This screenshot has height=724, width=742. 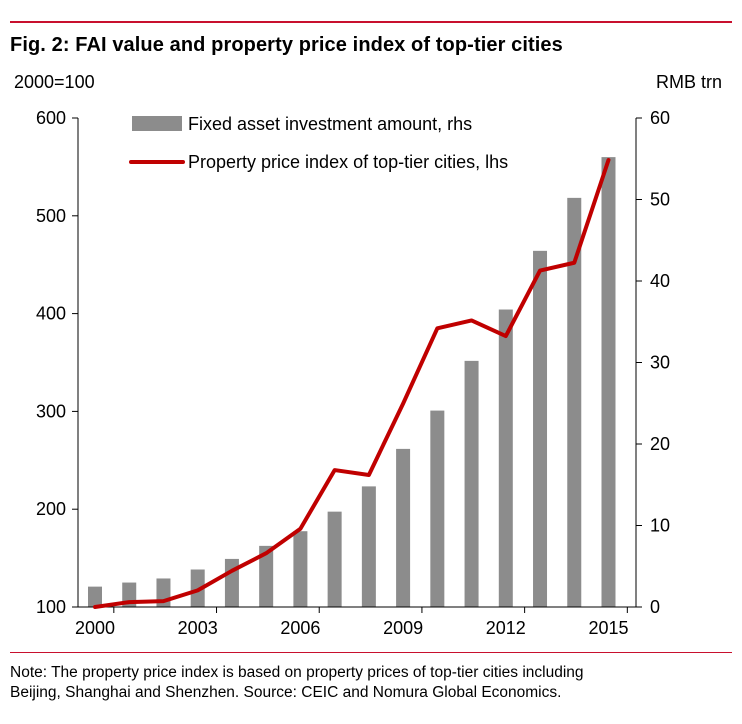 I want to click on right-tick-label-50: 50, so click(x=660, y=200).